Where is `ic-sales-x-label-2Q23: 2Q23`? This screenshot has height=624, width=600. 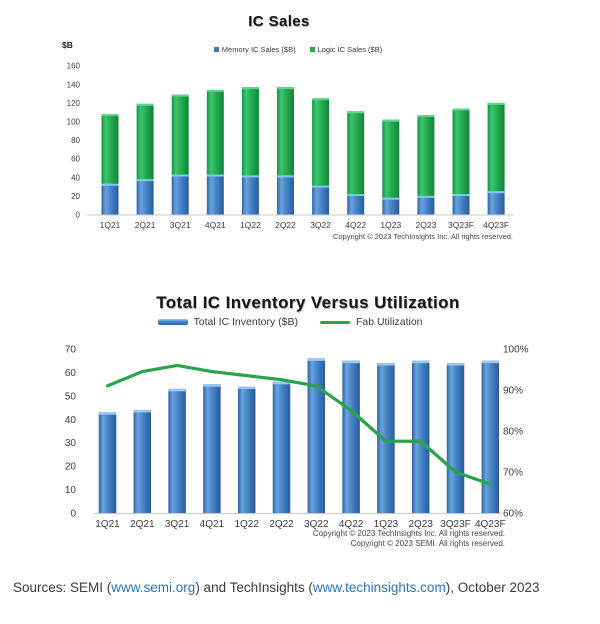 ic-sales-x-label-2Q23: 2Q23 is located at coordinates (426, 225).